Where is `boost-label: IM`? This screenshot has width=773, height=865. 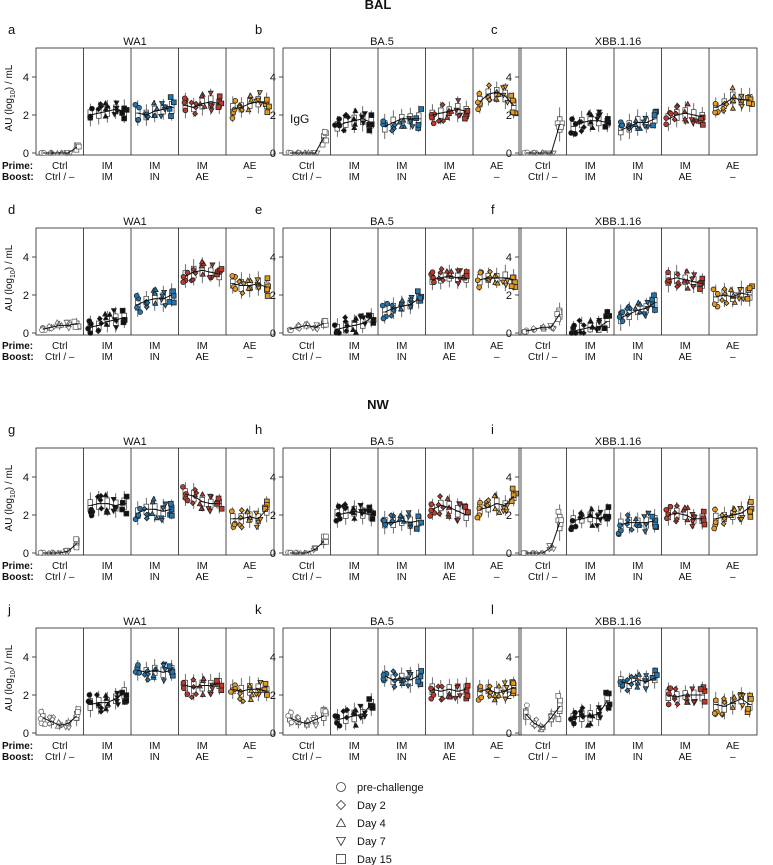 boost-label: IM is located at coordinates (590, 757).